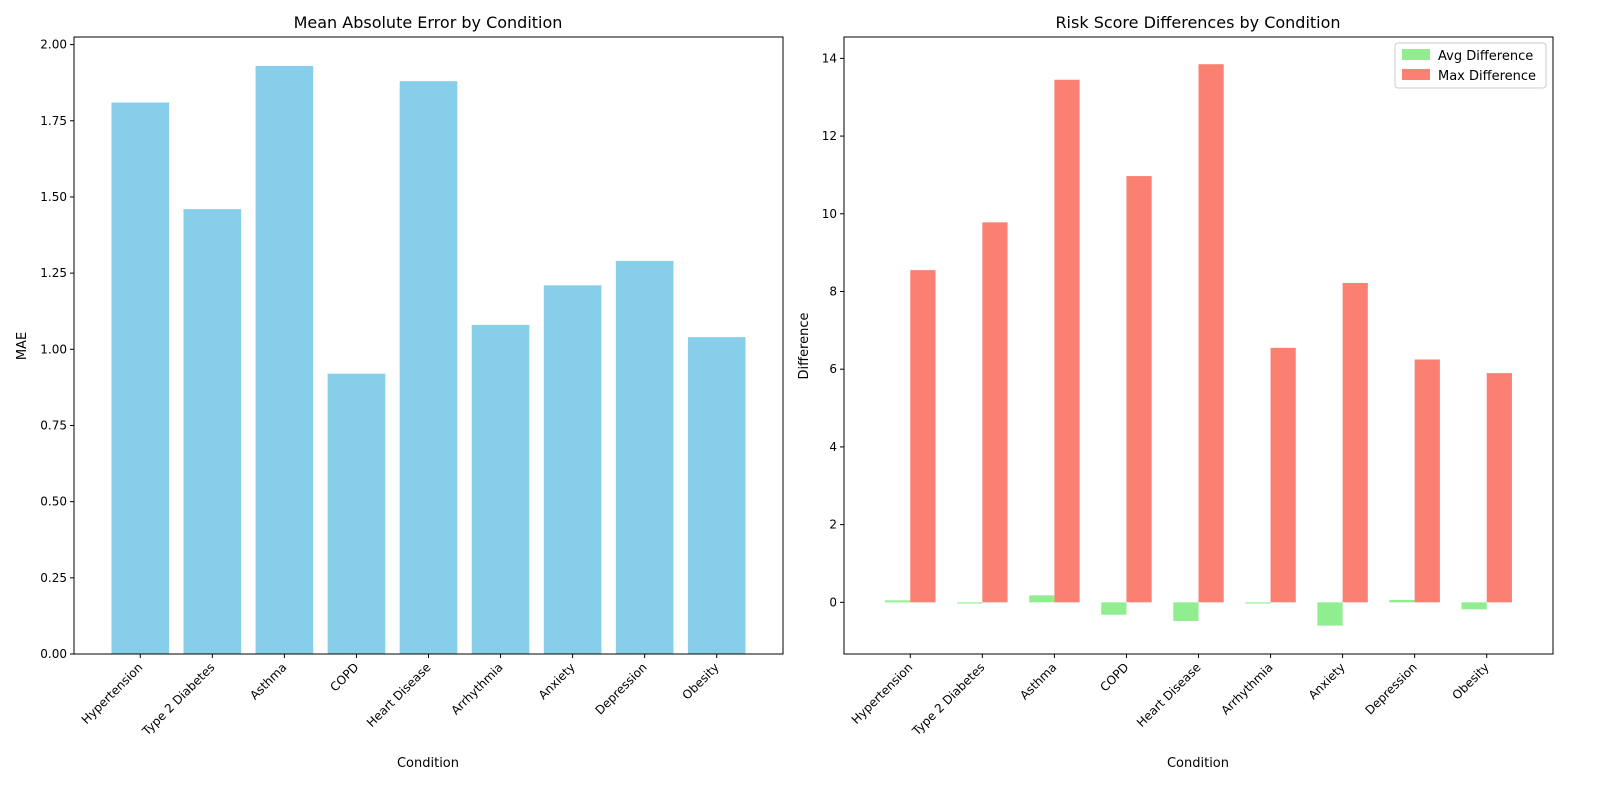 The height and width of the screenshot is (800, 1600). I want to click on chart-title: Mean Absolute Error by Condition, so click(428, 22).